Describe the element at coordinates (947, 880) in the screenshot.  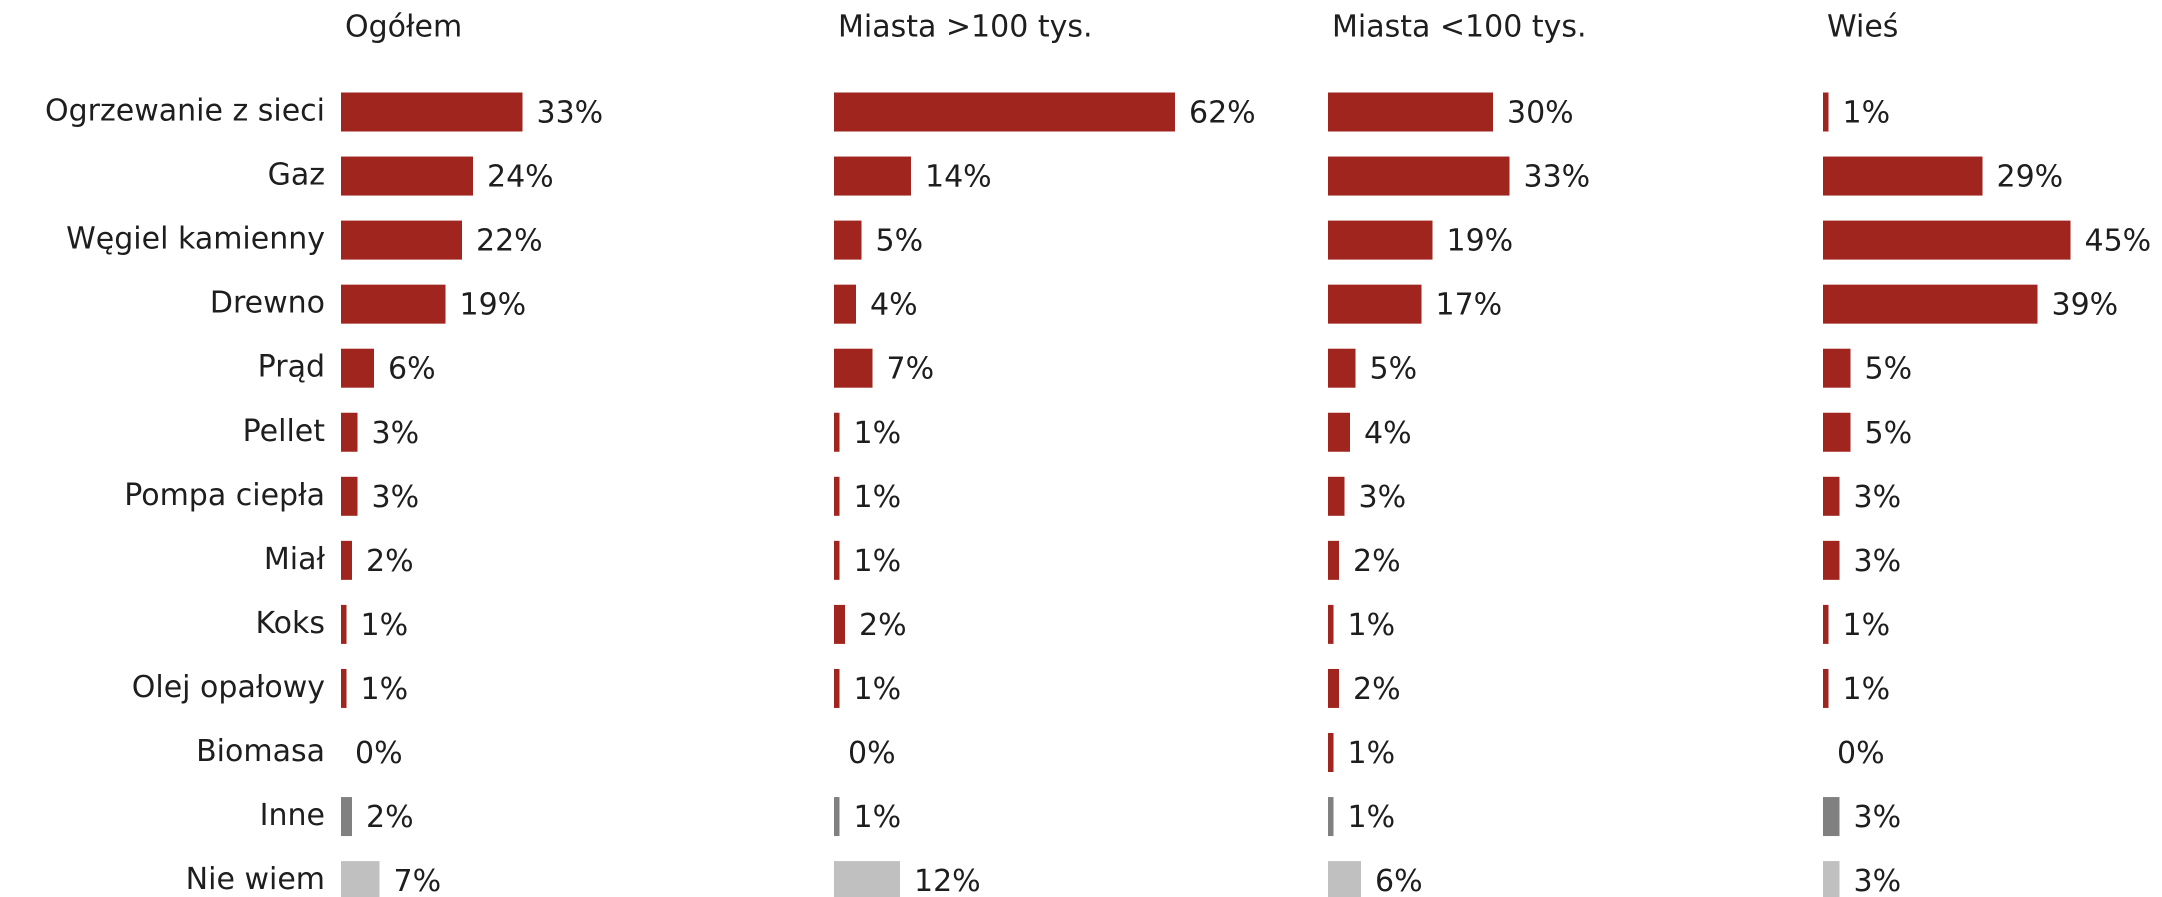
I see `value-label: 12%` at that location.